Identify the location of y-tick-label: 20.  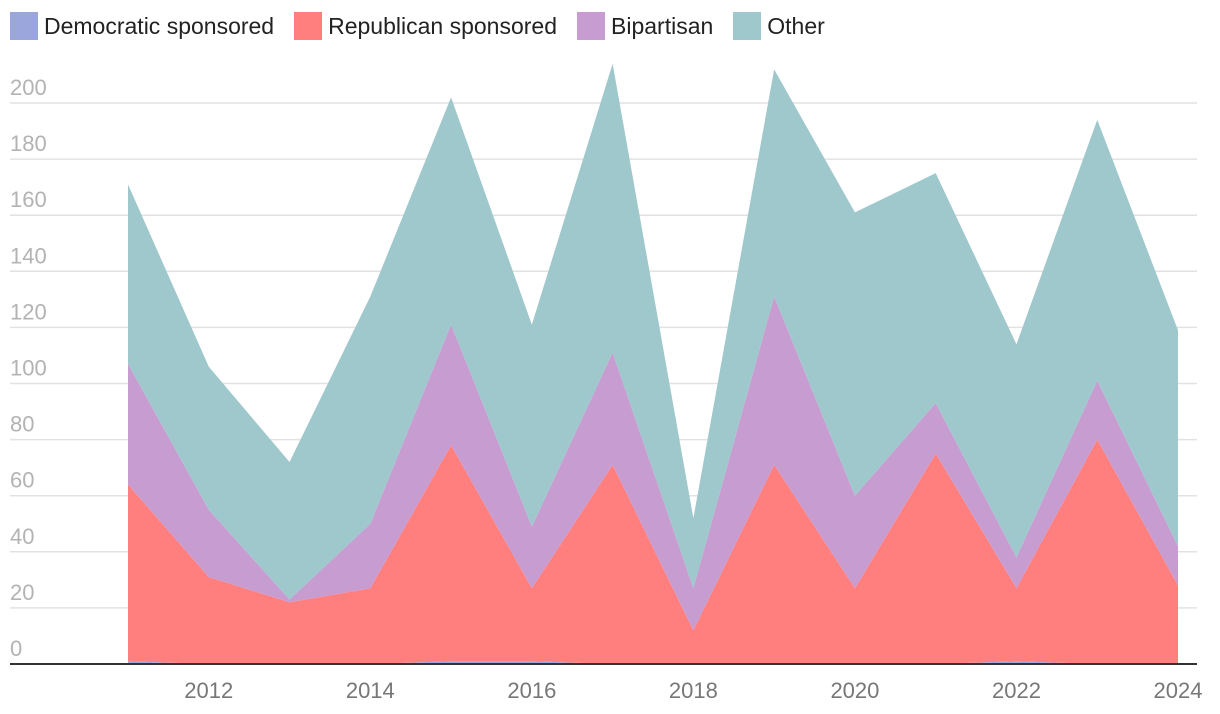
(22, 592).